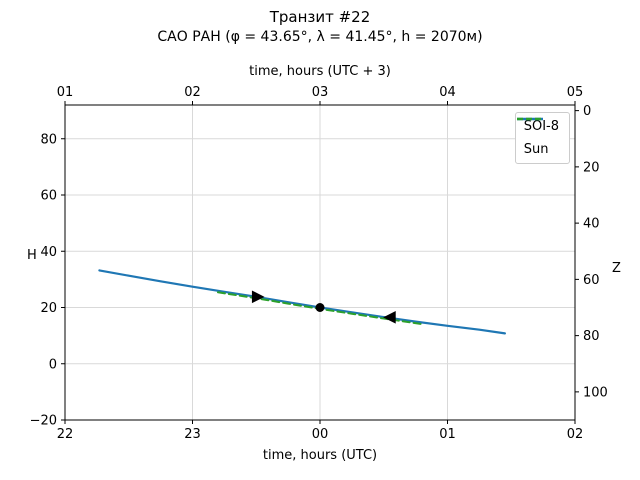  What do you see at coordinates (320, 434) in the screenshot?
I see `tick-label-bottom: 00` at bounding box center [320, 434].